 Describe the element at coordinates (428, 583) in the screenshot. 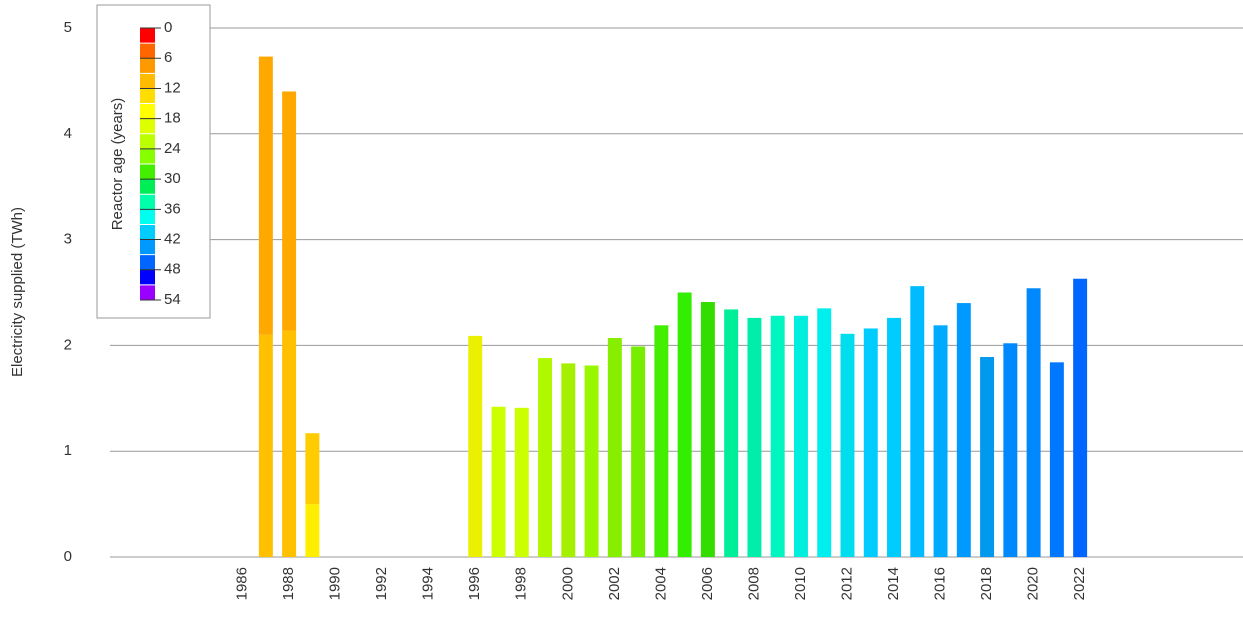

I see `x-tick-label: 1994` at that location.